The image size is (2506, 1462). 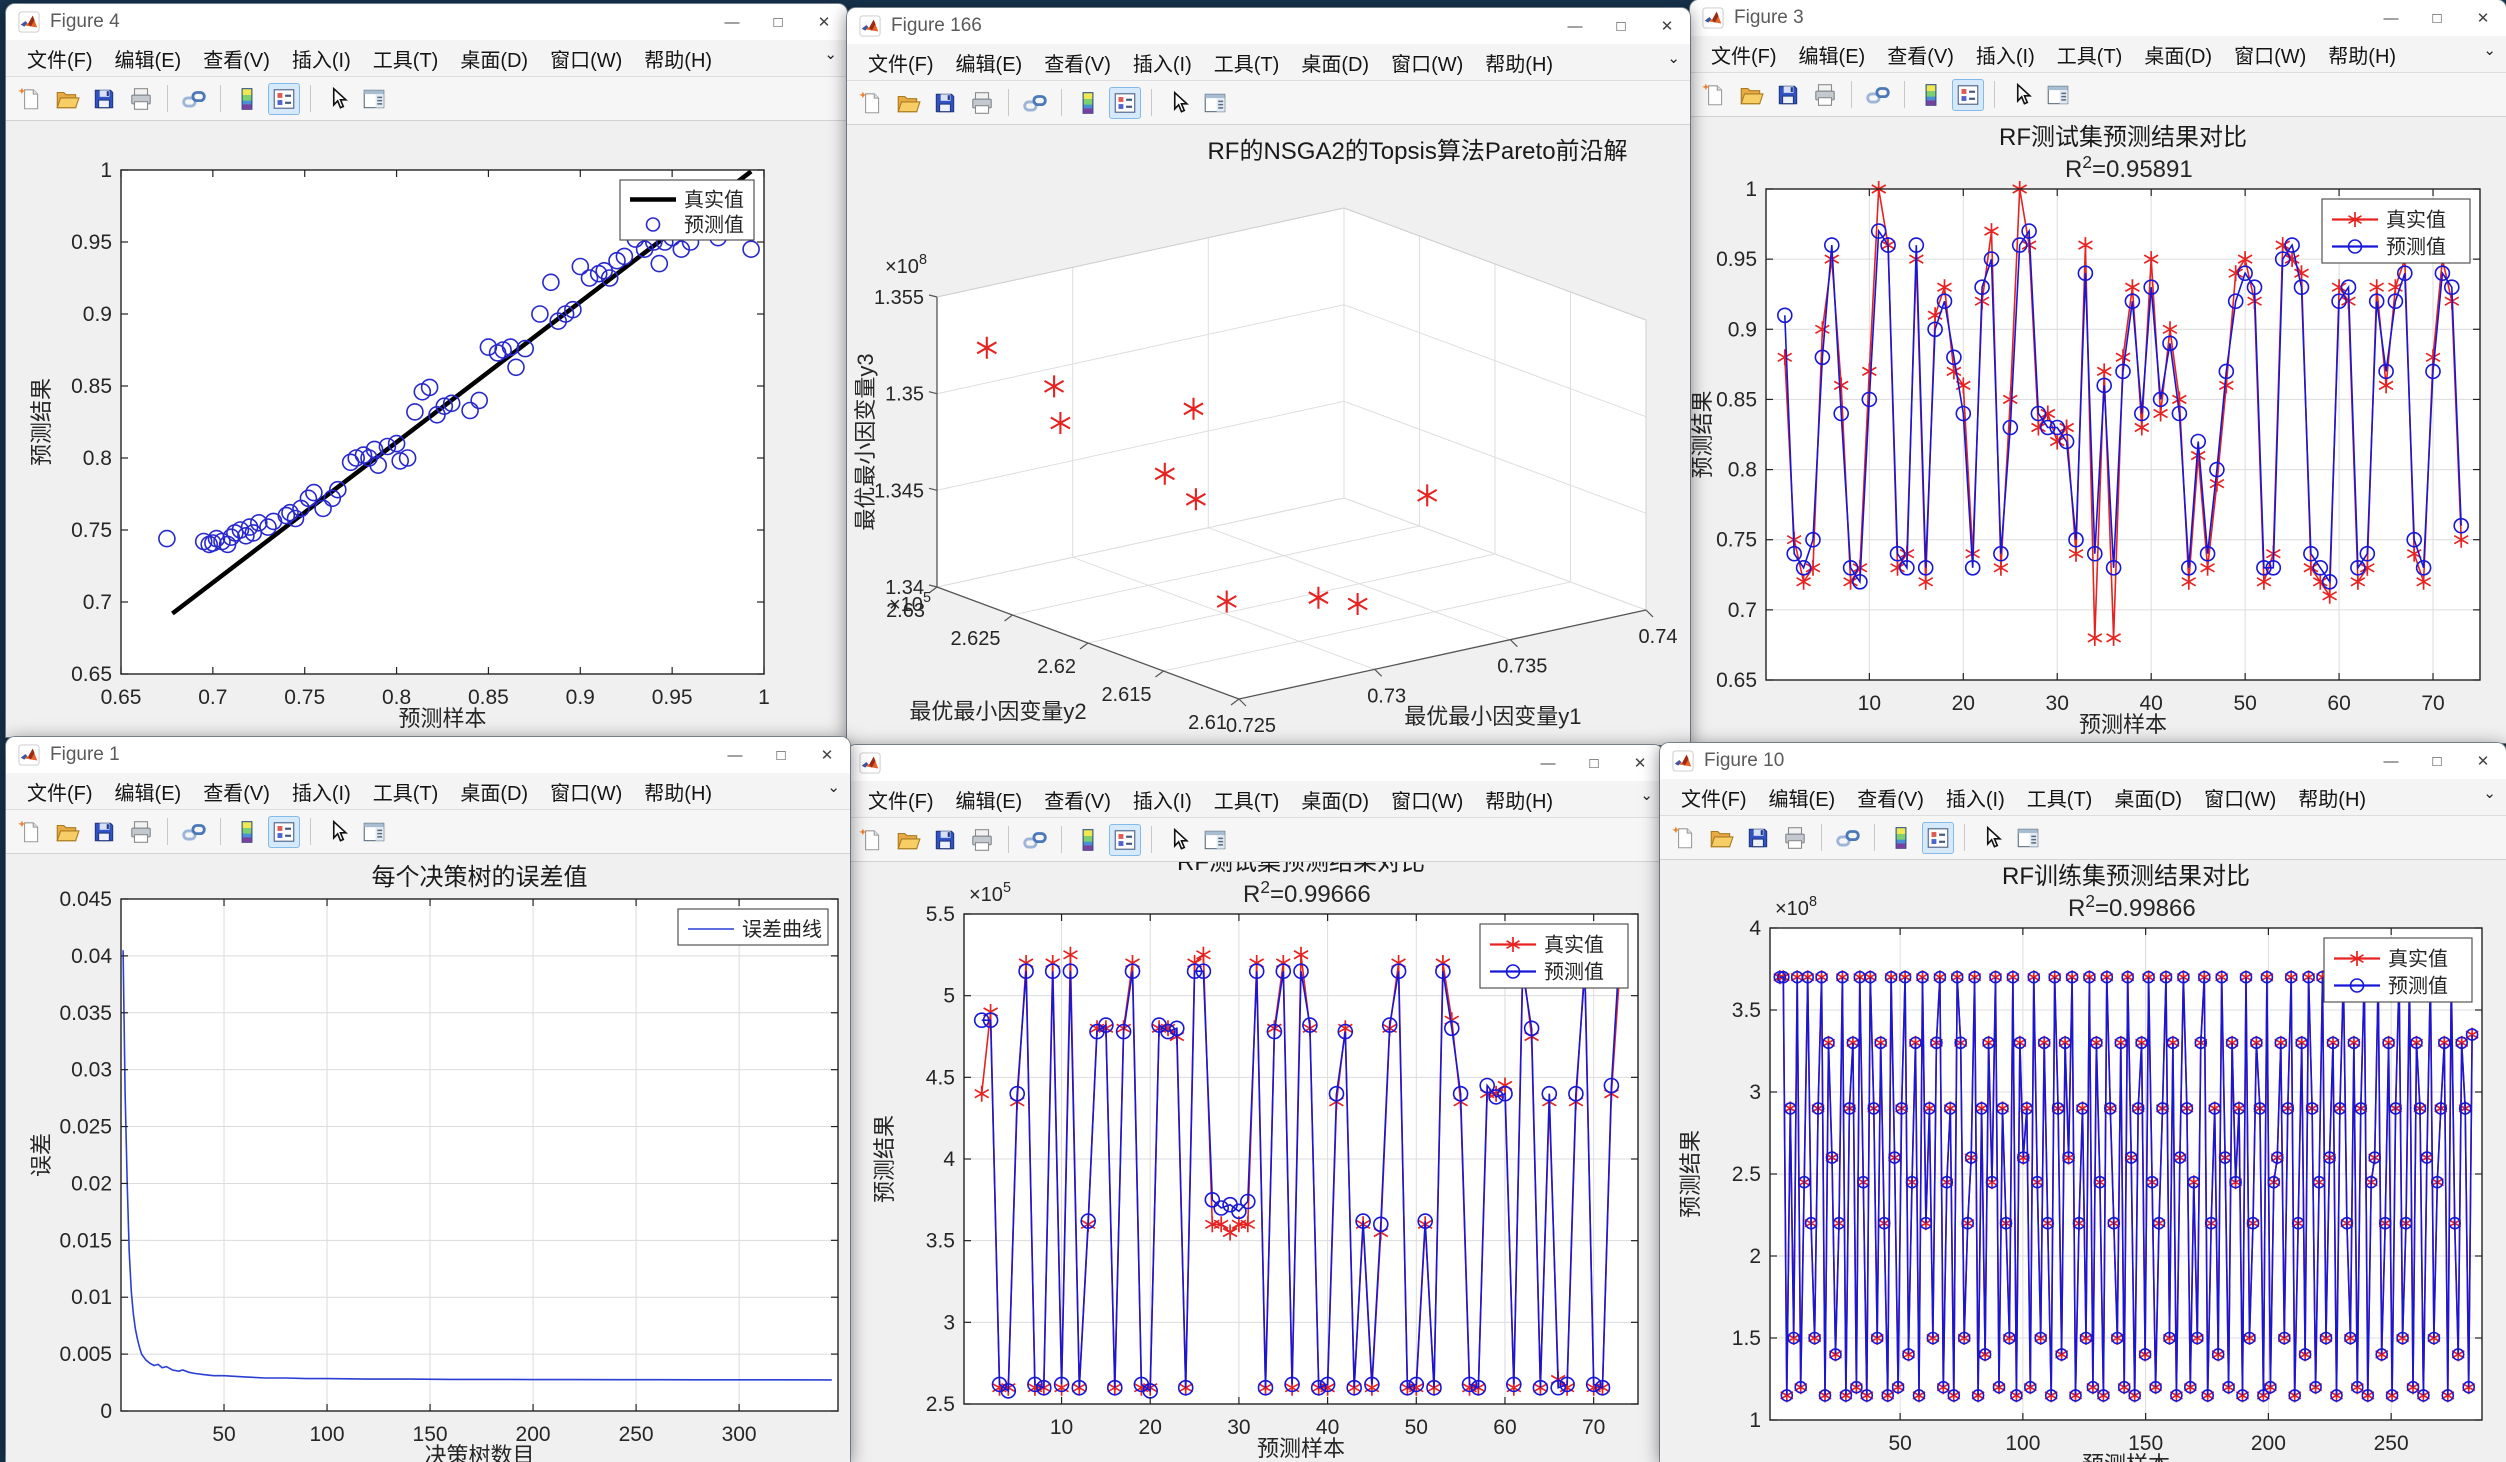 What do you see at coordinates (1255, 763) in the screenshot?
I see `window-titlebar: — □ ✕` at bounding box center [1255, 763].